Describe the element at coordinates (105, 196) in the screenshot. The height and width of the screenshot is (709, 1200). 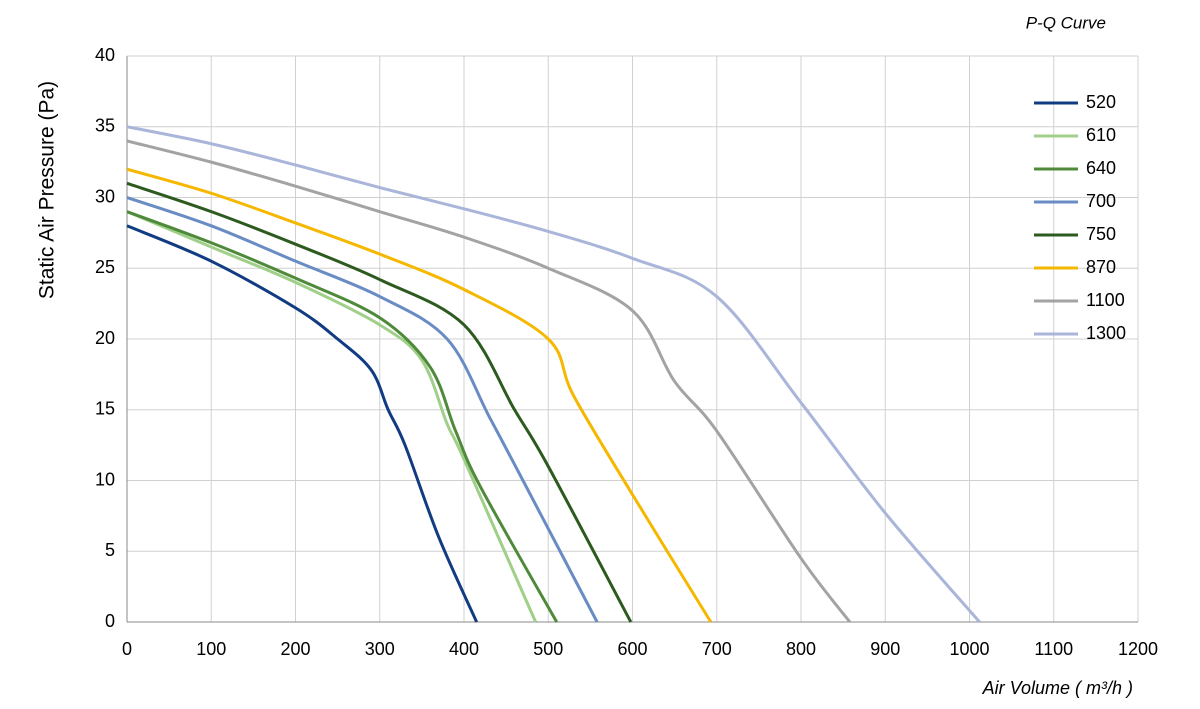
I see `y-tick-label: 30` at that location.